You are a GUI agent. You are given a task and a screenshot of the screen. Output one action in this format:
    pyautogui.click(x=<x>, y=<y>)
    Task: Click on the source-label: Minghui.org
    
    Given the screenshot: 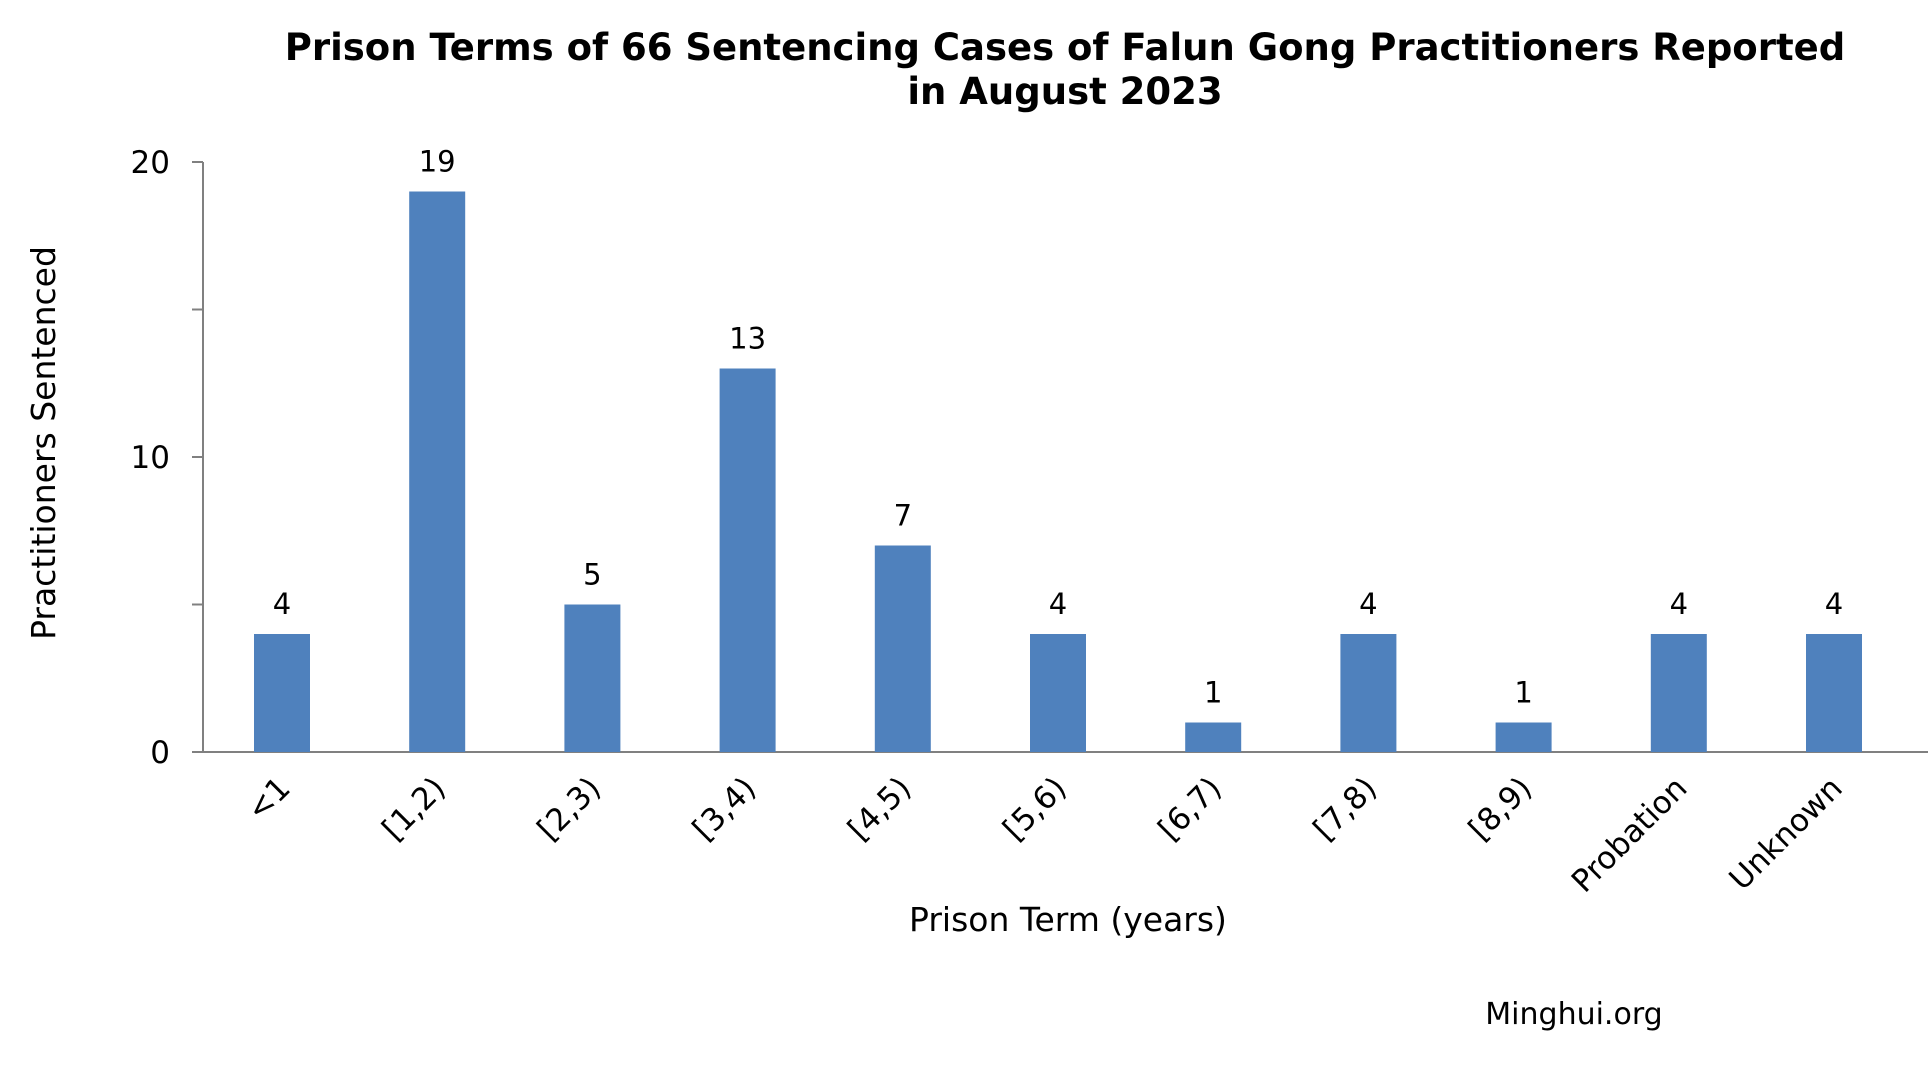 What is the action you would take?
    pyautogui.click(x=1573, y=1014)
    